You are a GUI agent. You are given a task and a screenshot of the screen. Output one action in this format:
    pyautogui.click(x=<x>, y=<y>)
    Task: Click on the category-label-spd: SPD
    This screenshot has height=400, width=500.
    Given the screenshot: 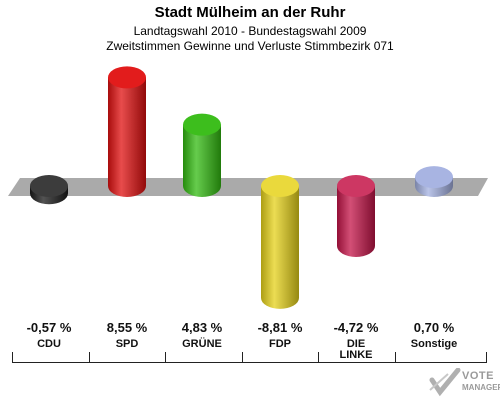 What is the action you would take?
    pyautogui.click(x=127, y=344)
    